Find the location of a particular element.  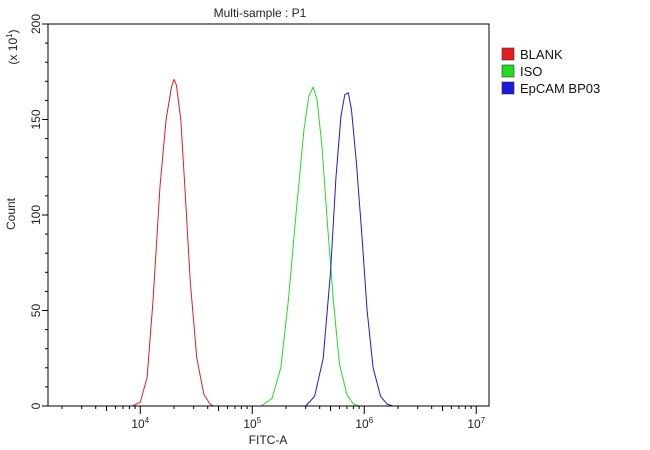

legend-label-epcam-bp03: EpCAM BP03 is located at coordinates (560, 88).